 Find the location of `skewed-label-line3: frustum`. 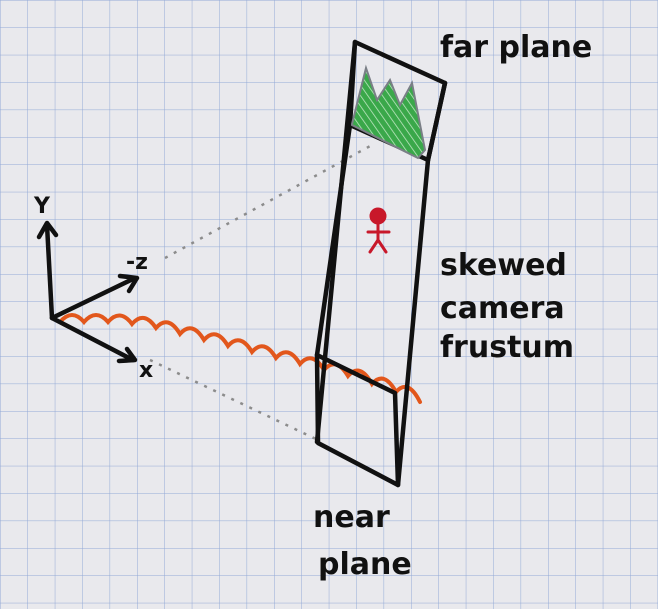

skewed-label-line3: frustum is located at coordinates (507, 347).